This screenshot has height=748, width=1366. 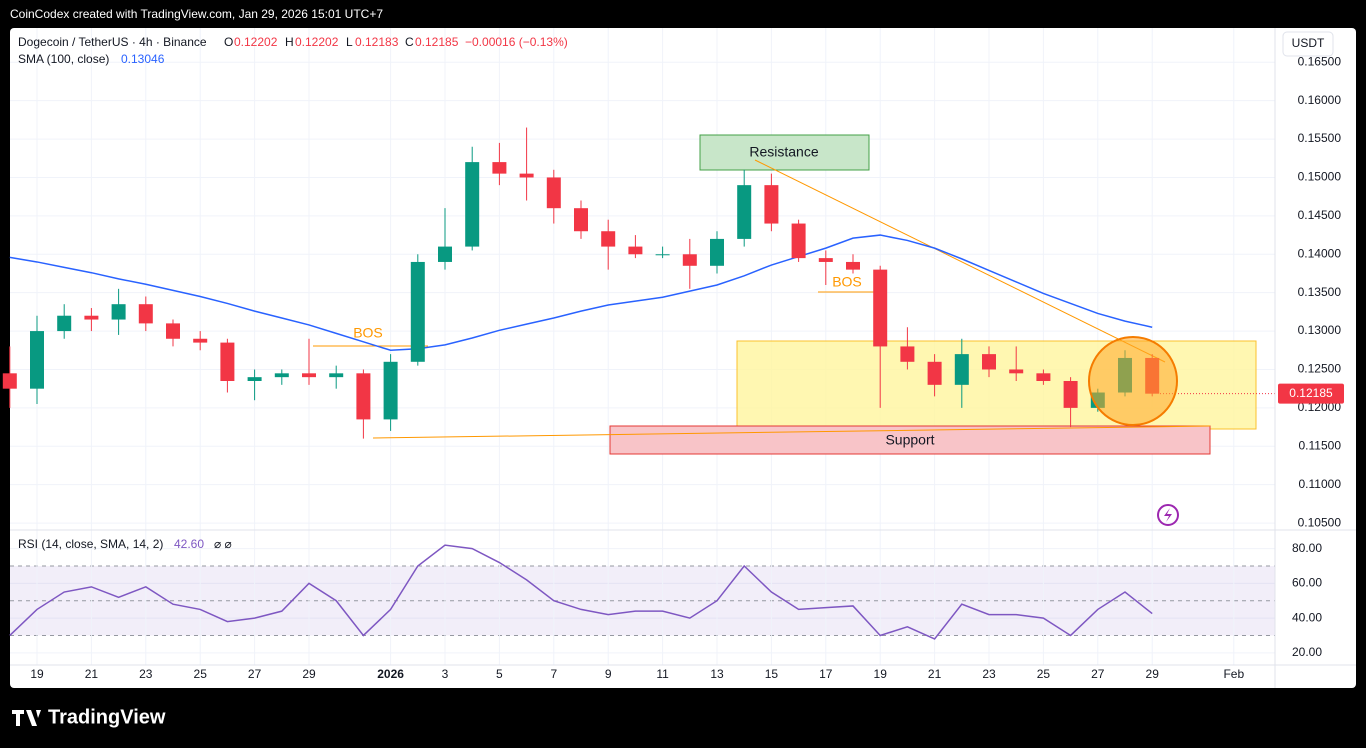 What do you see at coordinates (1044, 674) in the screenshot?
I see `x-tick-label: 25` at bounding box center [1044, 674].